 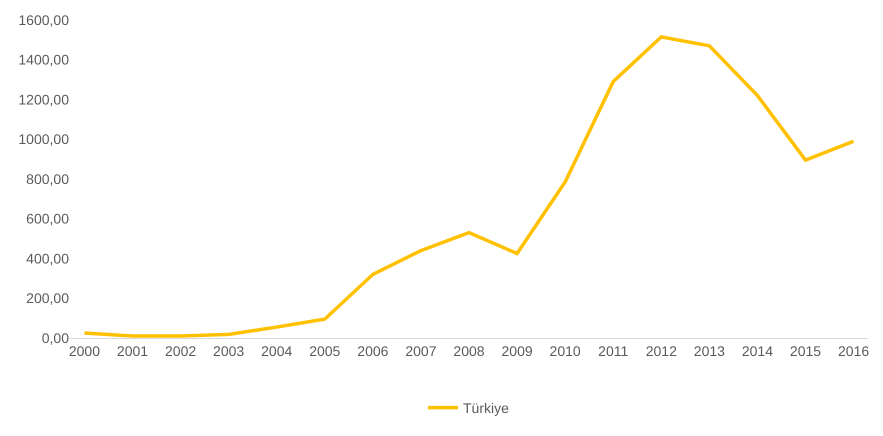 I want to click on y-tick-label: 400,00, so click(x=48, y=258).